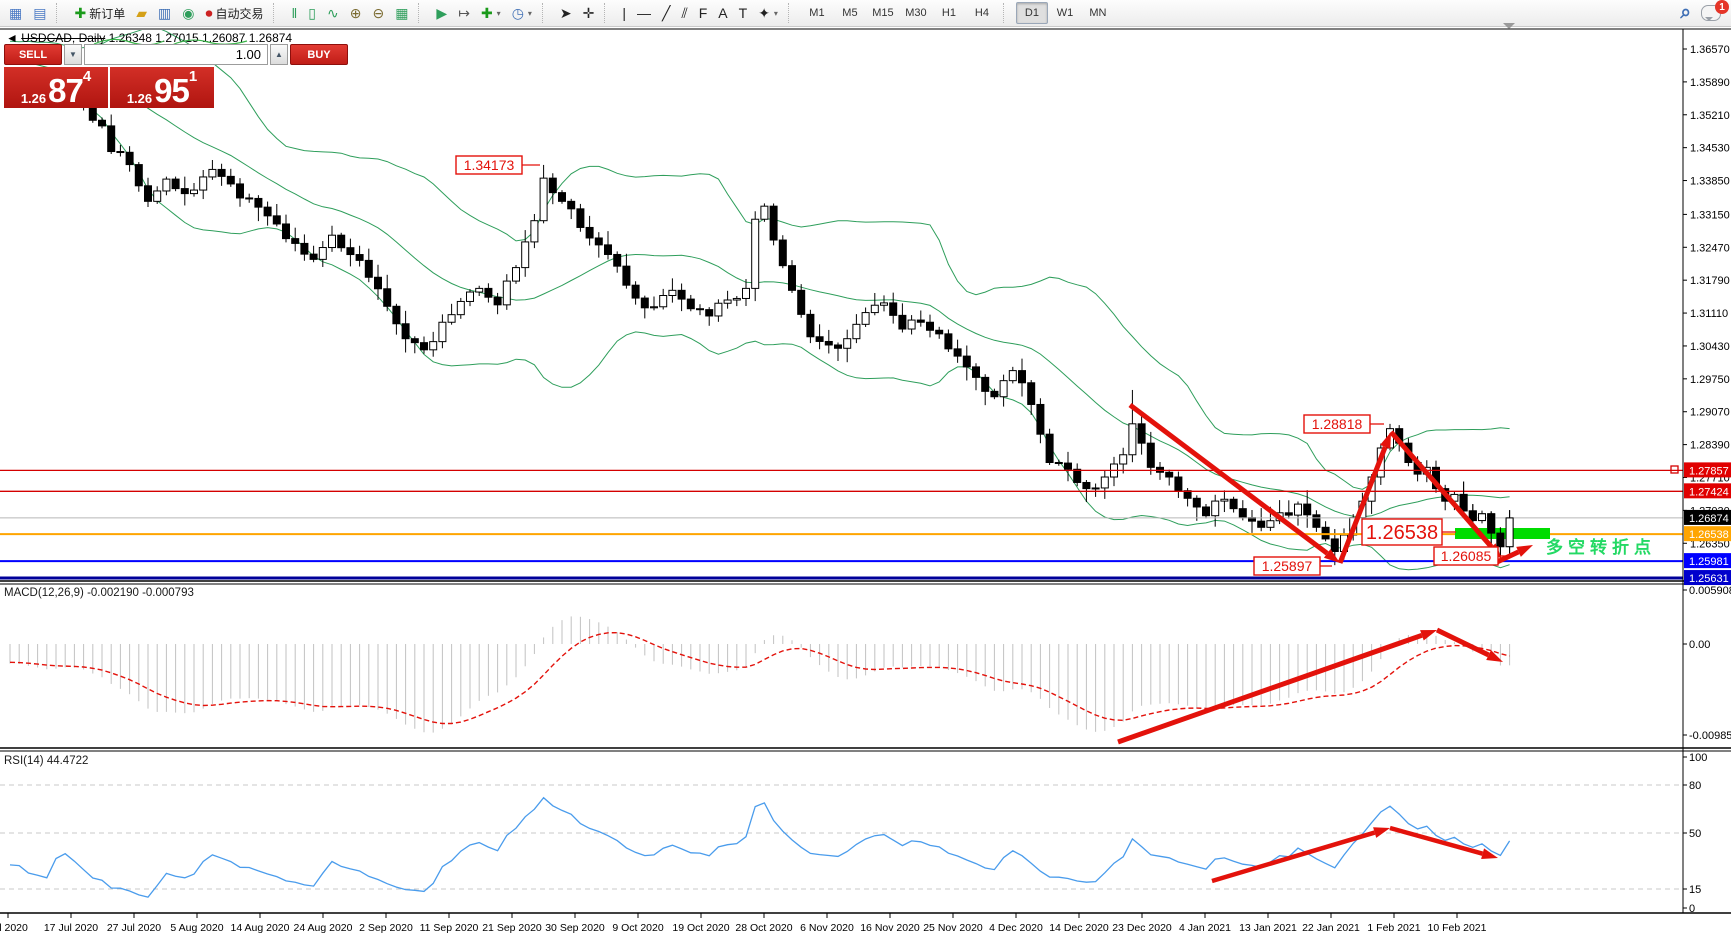 This screenshot has height=943, width=1731. I want to click on new-order-button: ✚ 新订单, so click(99, 13).